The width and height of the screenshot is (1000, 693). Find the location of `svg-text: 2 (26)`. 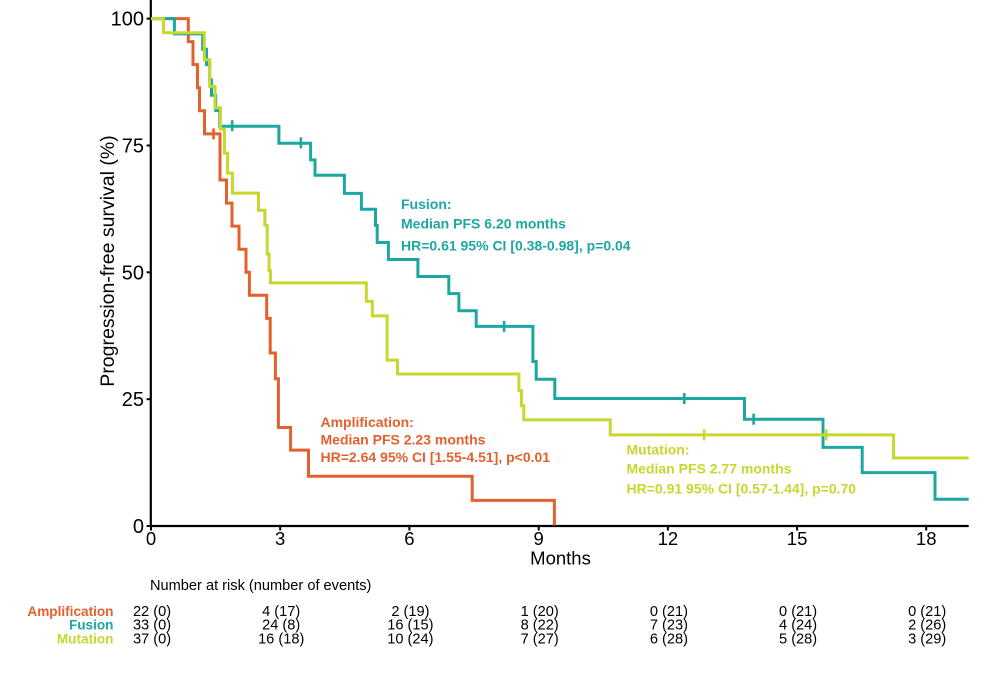

svg-text: 2 (26) is located at coordinates (927, 626).